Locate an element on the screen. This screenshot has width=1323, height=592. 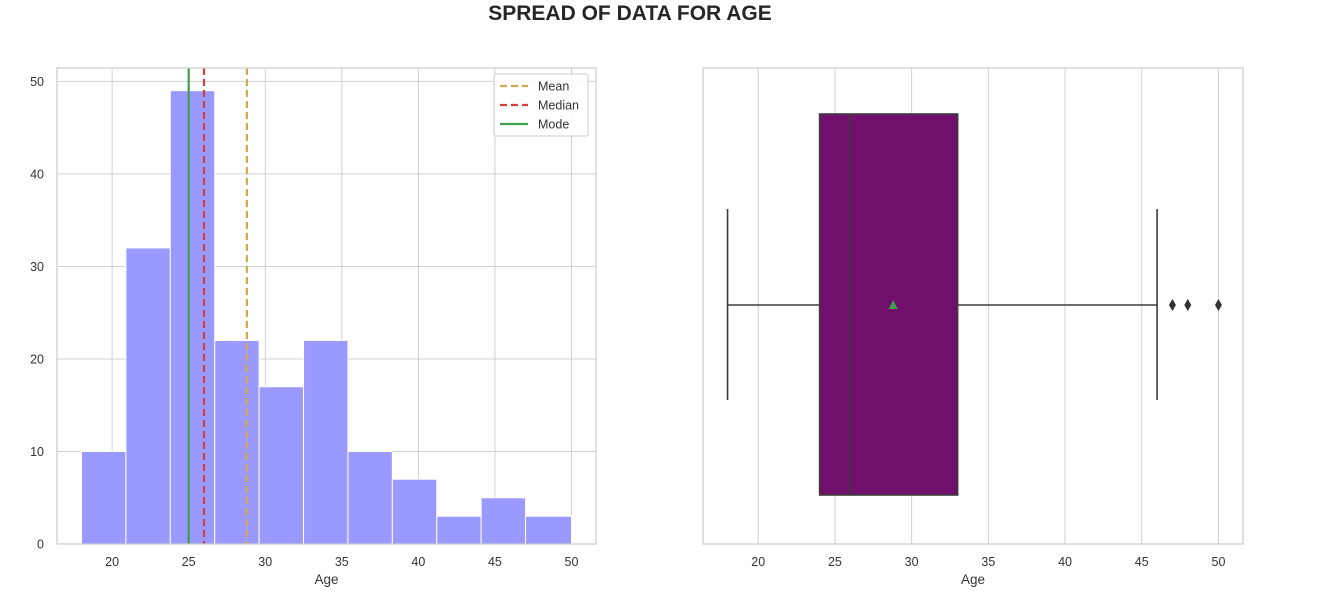
boxplot-x-tick-label: 50 is located at coordinates (1219, 562).